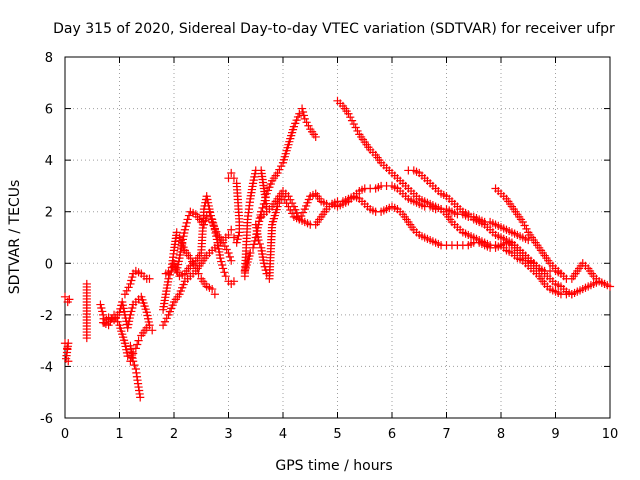 The width and height of the screenshot is (640, 480). What do you see at coordinates (65, 434) in the screenshot?
I see `x-tick-label: 0` at bounding box center [65, 434].